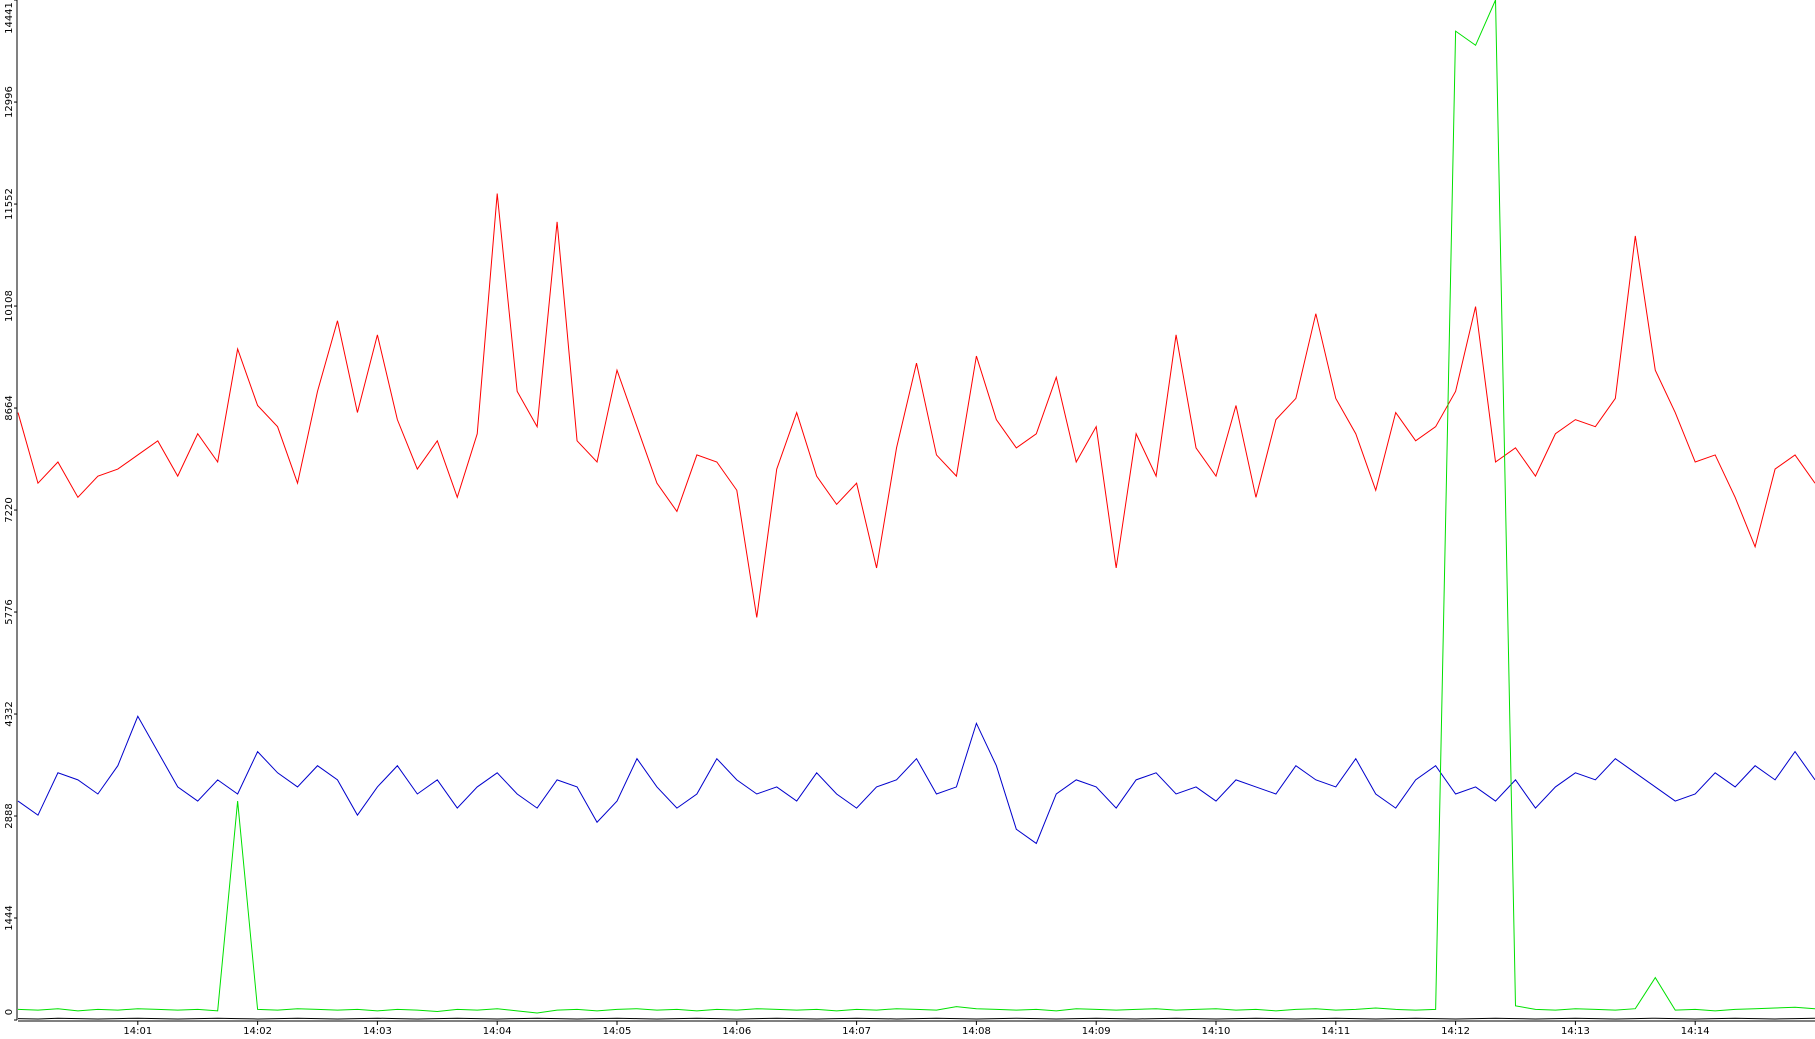  I want to click on y-tick-label: 14441, so click(9, 18).